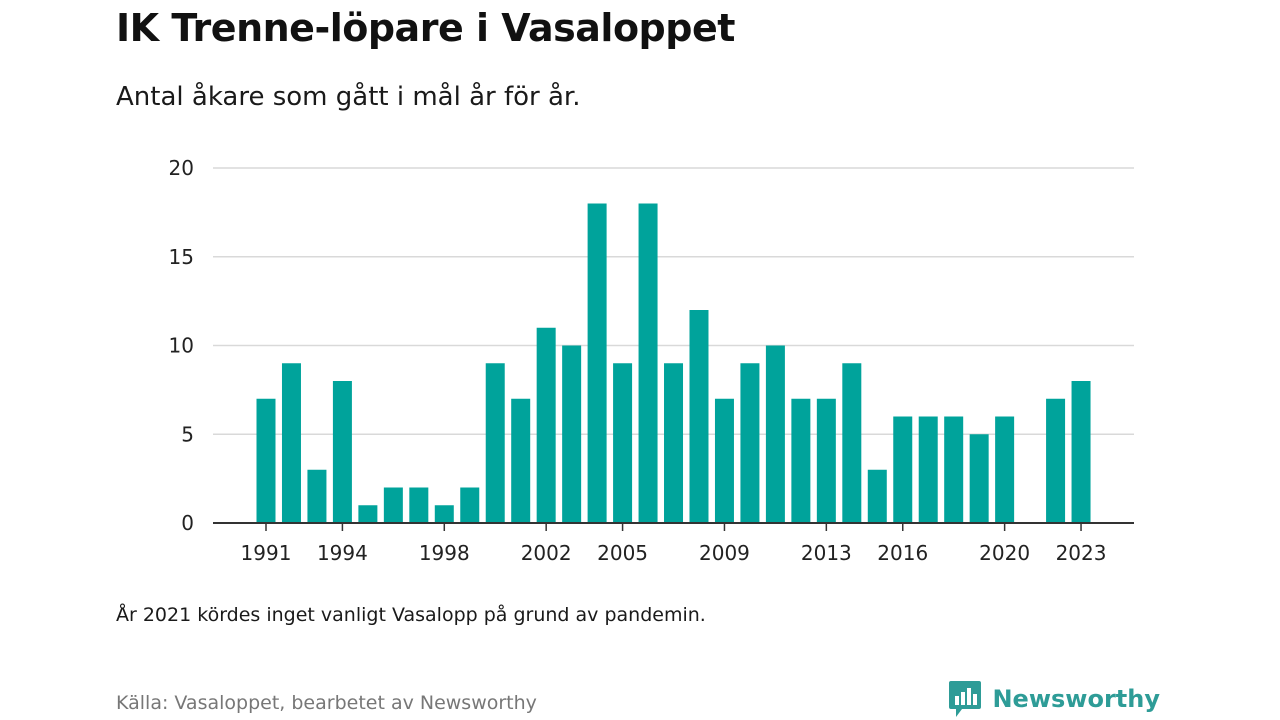  What do you see at coordinates (965, 699) in the screenshot?
I see `bar-chart-speech-bubble-icon` at bounding box center [965, 699].